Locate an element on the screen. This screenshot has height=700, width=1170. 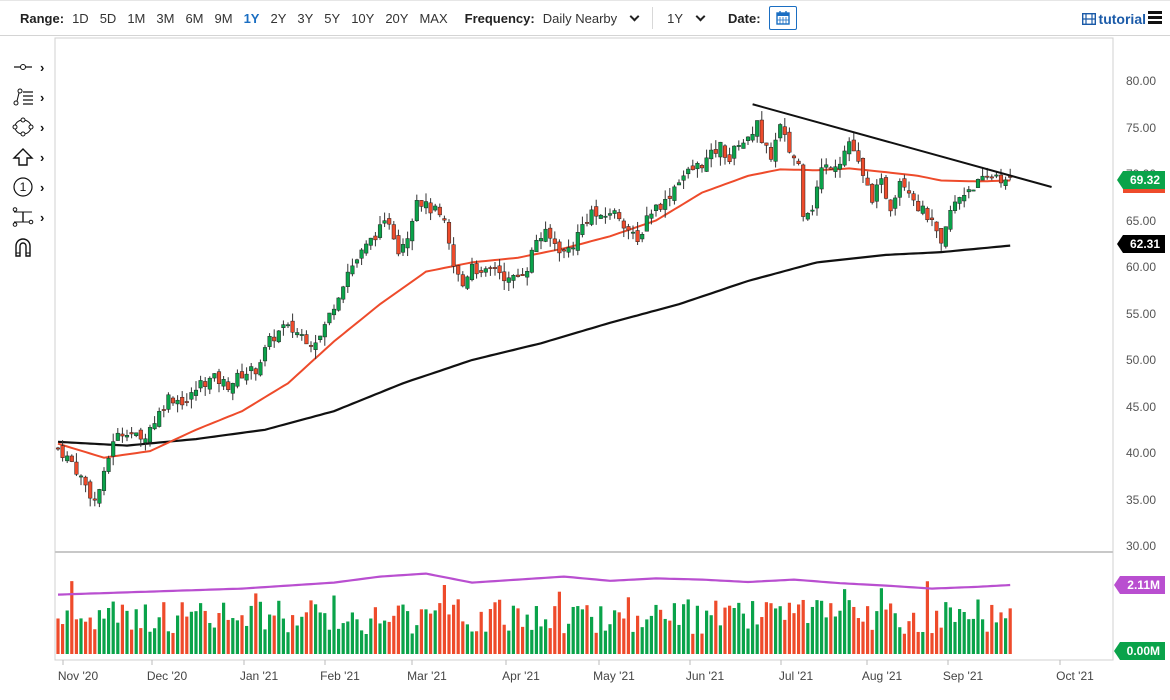
ma-long-value-tag: 62.31 is located at coordinates (1140, 244).